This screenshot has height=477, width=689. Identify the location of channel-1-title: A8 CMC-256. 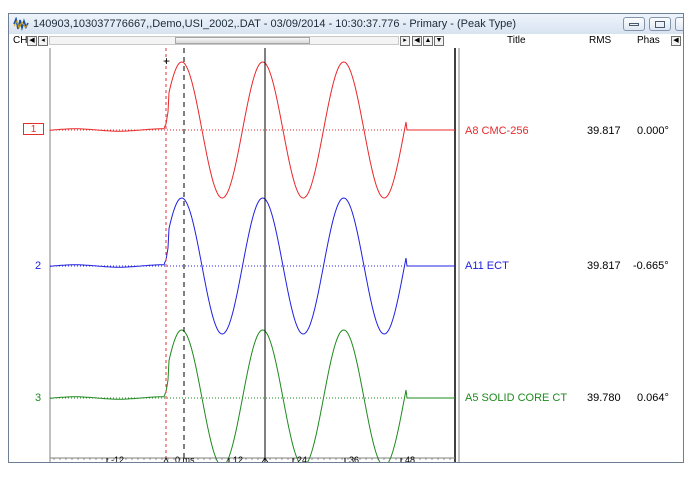
(497, 131).